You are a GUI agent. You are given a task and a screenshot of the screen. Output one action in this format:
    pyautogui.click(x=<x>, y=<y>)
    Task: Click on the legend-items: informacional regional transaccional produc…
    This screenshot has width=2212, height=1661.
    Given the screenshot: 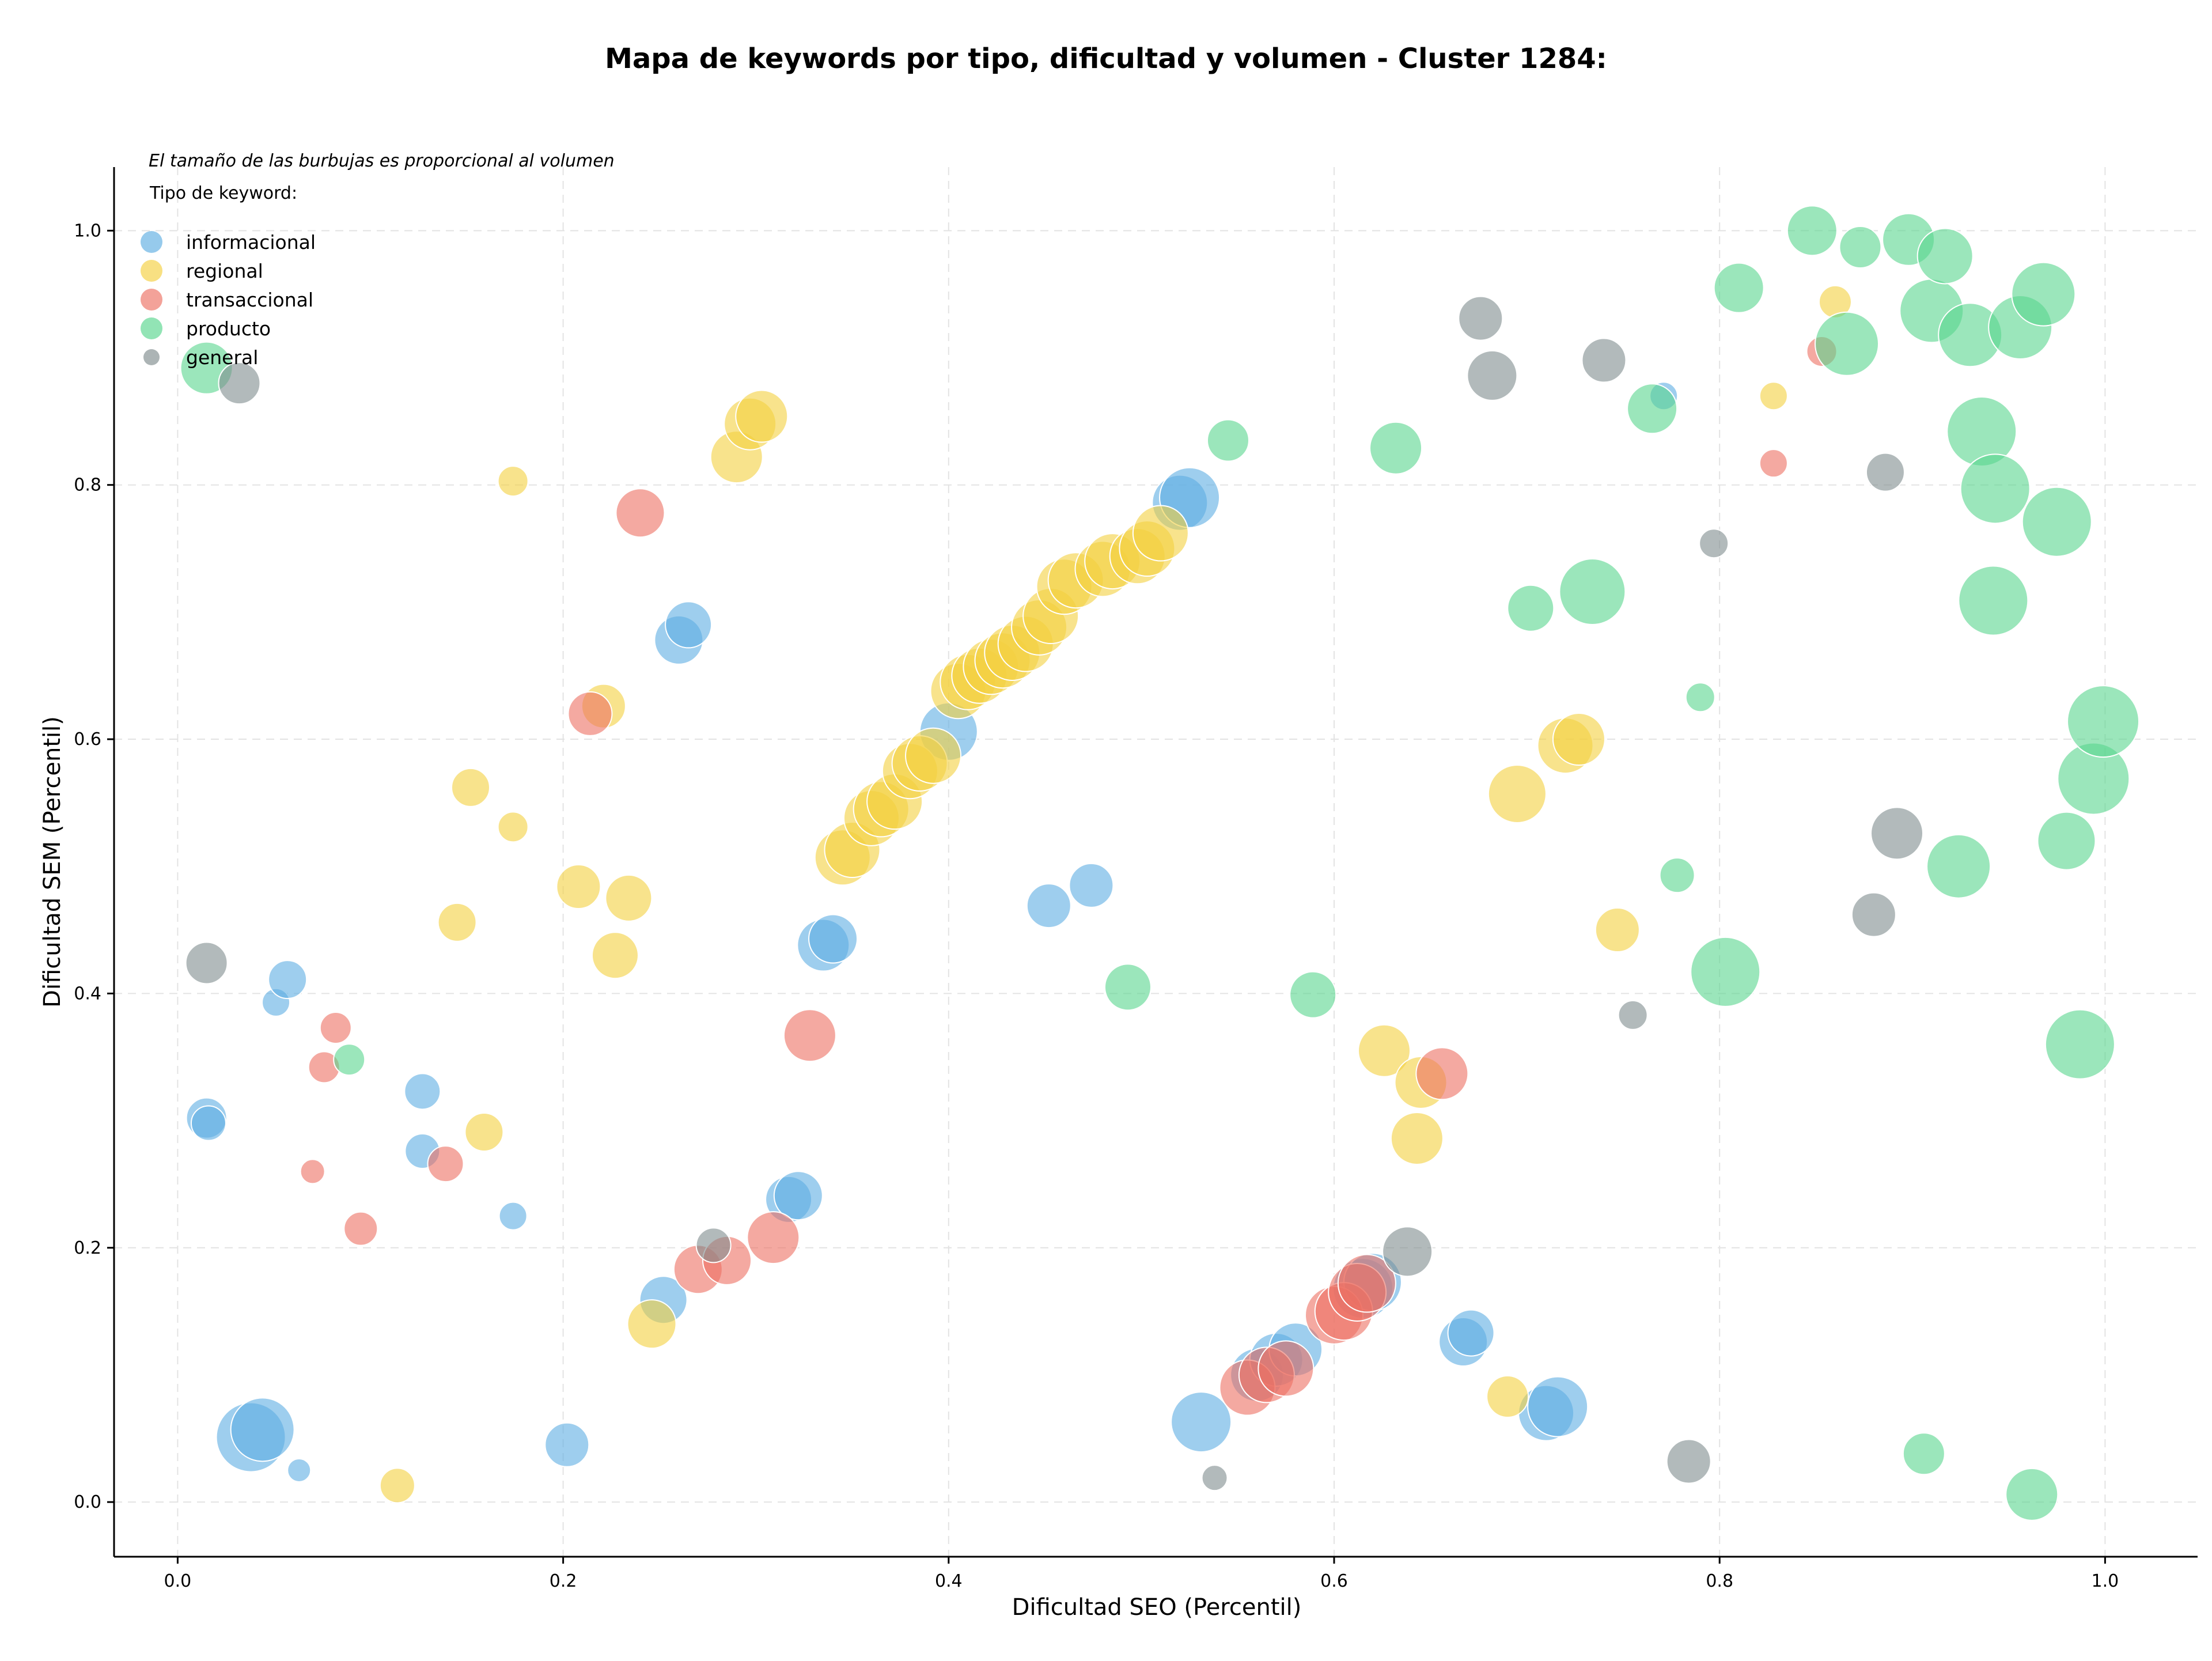 What is the action you would take?
    pyautogui.click(x=228, y=300)
    